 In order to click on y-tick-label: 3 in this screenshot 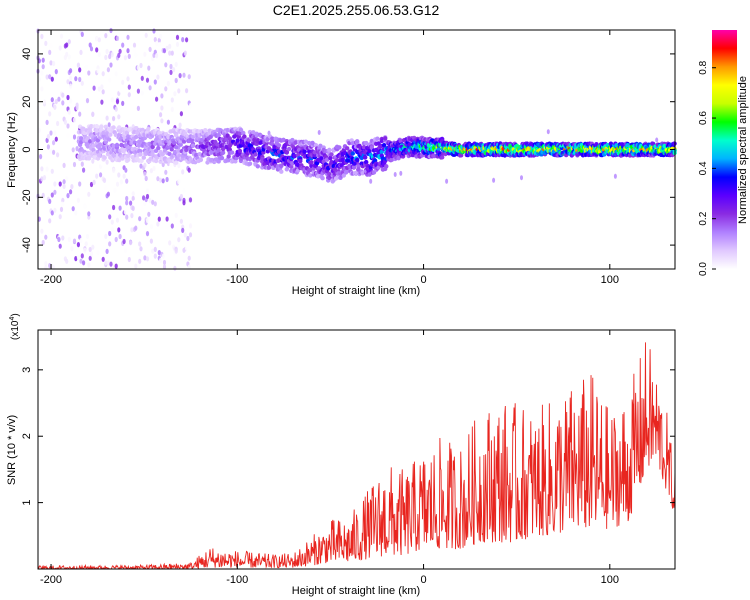, I will do `click(27, 370)`.